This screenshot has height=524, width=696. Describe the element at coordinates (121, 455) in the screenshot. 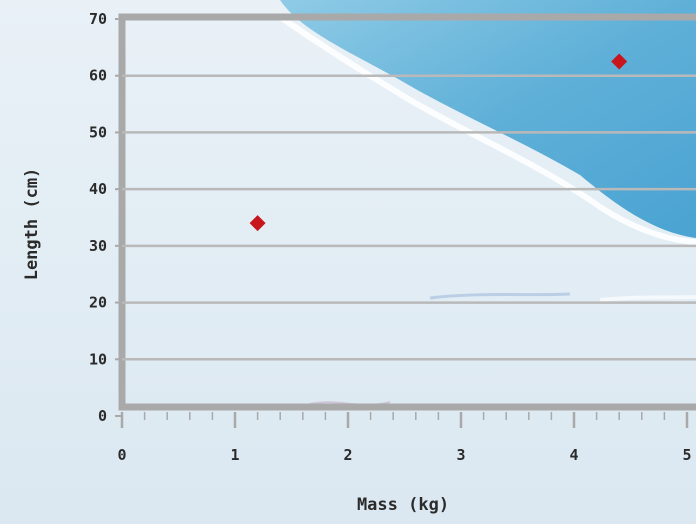

I see `x-tick-label-0: 0` at that location.